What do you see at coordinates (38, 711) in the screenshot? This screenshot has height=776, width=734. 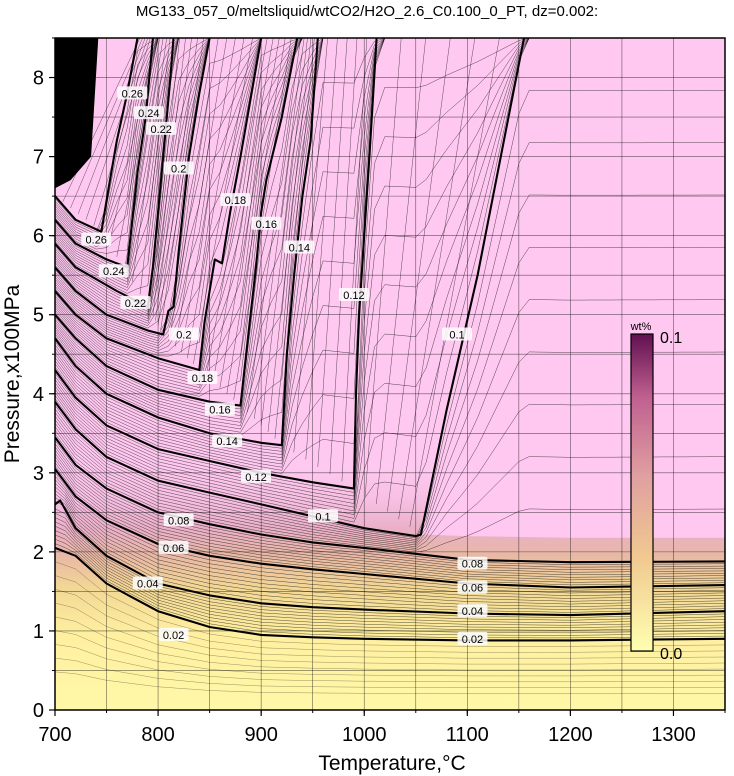 I see `y-tick-label: 0` at bounding box center [38, 711].